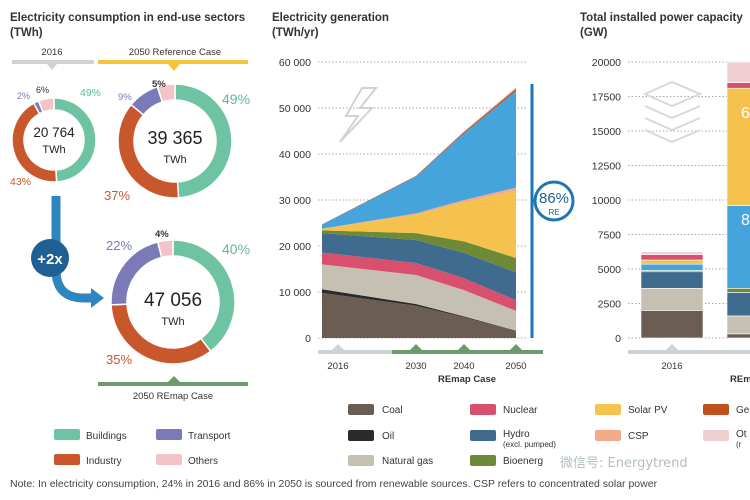 The width and height of the screenshot is (750, 500). Describe the element at coordinates (175, 52) in the screenshot. I see `band-2050-ref-label: 2050 Reference Case` at that location.